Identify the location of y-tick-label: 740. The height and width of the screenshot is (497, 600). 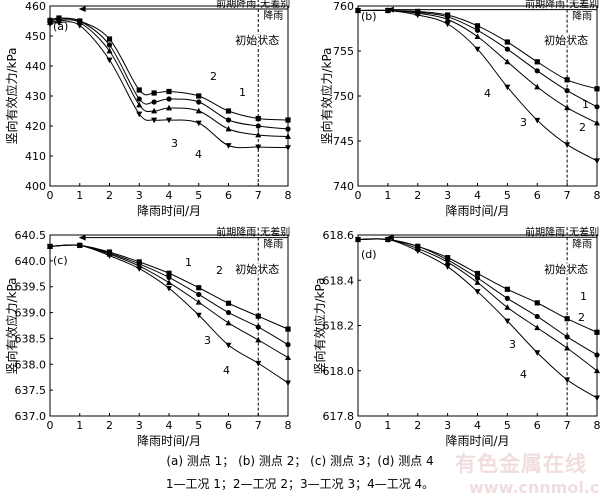
(343, 186).